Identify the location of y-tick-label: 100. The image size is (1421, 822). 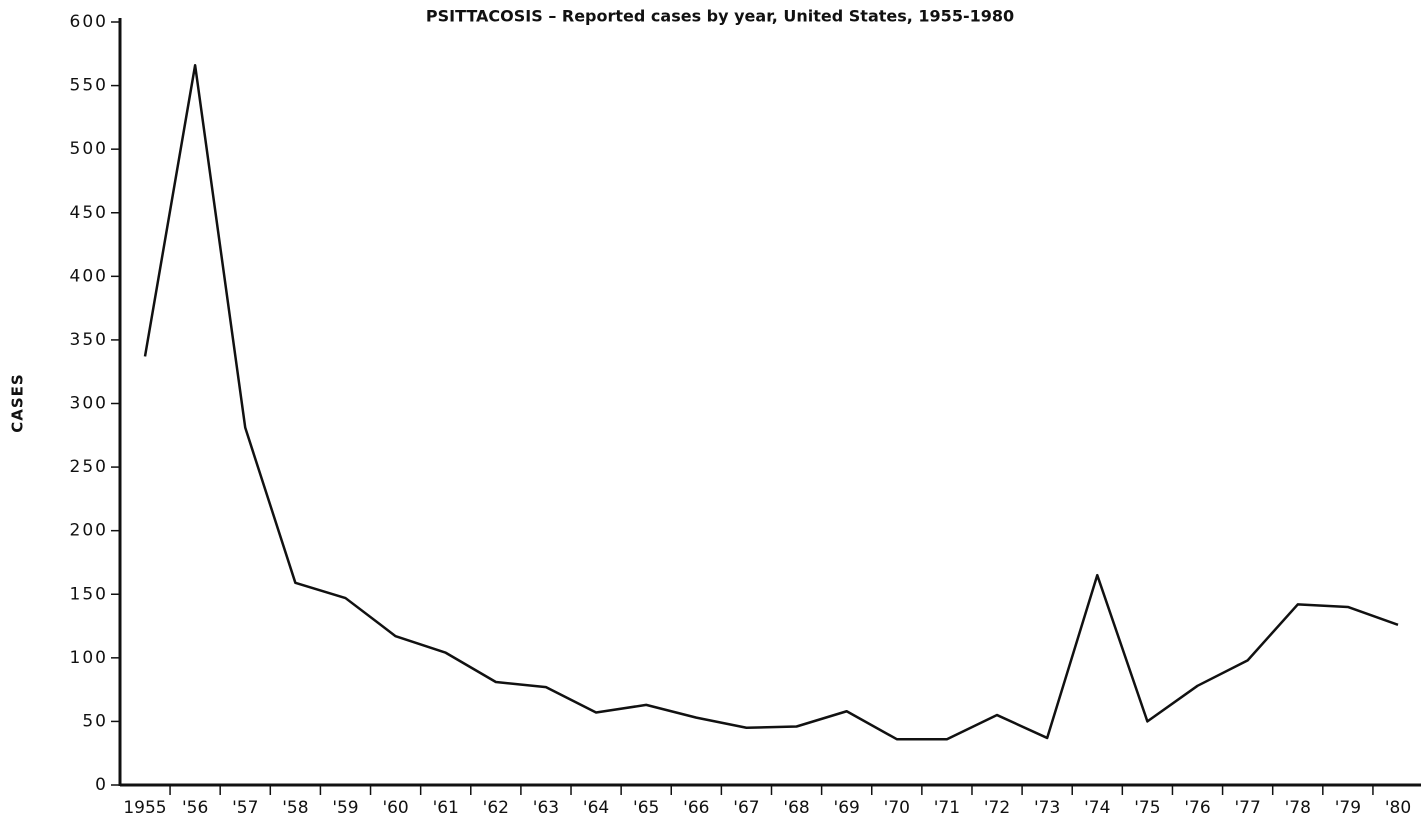
(89, 658).